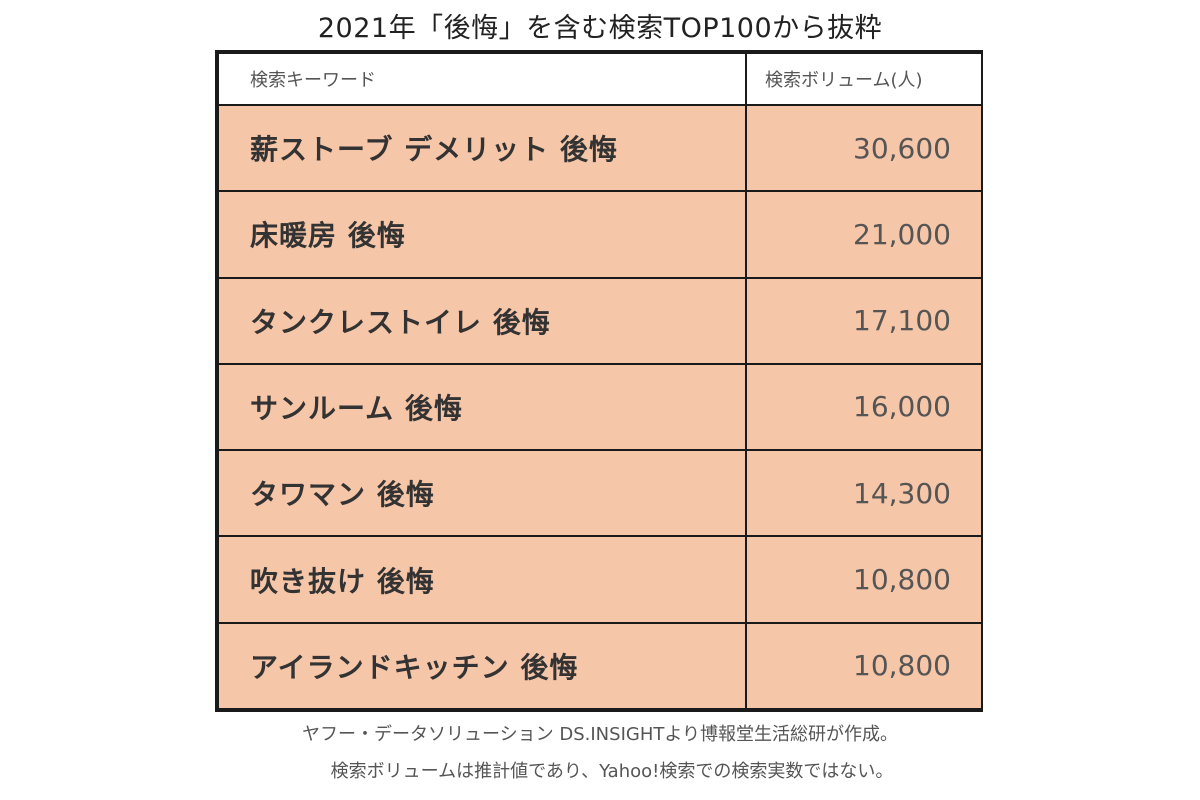 Image resolution: width=1200 pixels, height=800 pixels. Describe the element at coordinates (482, 666) in the screenshot. I see `row-keyword: アイランドキッチン 後悔` at that location.